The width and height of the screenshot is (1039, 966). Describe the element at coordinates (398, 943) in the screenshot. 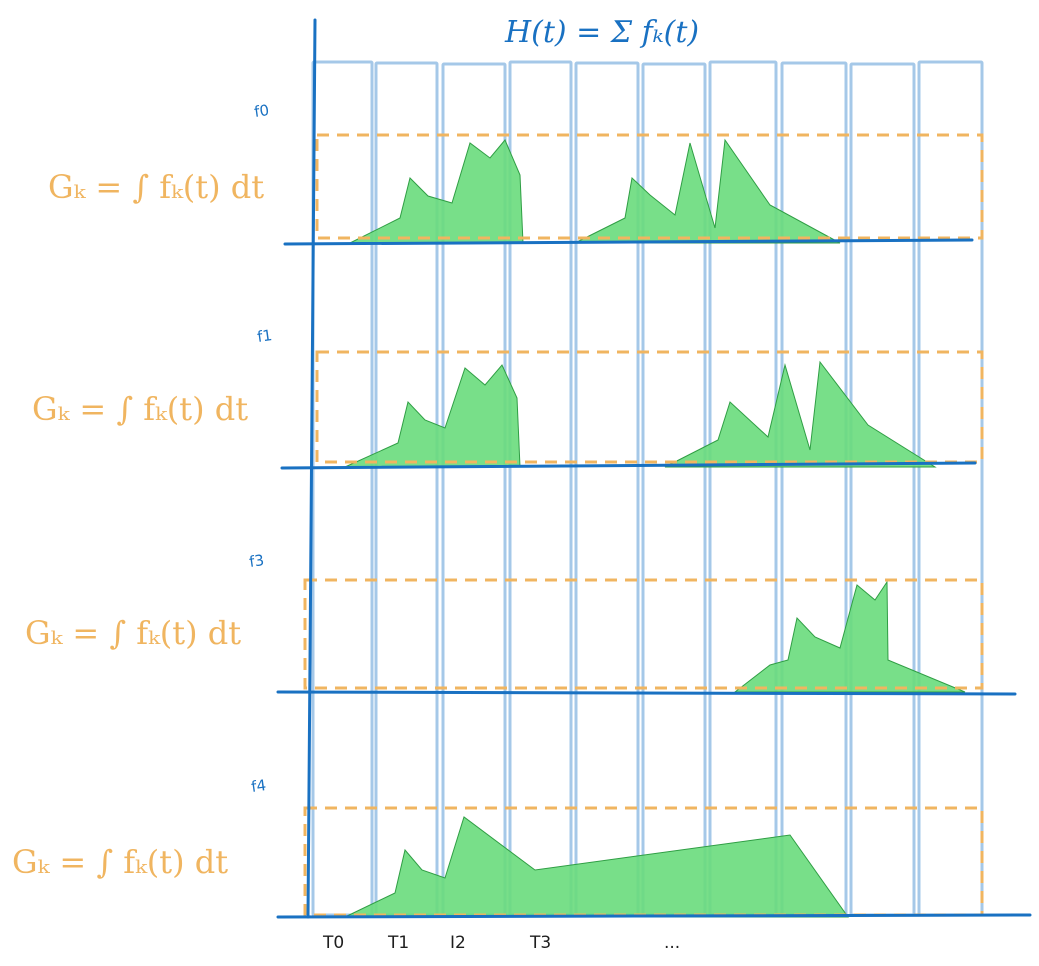

I see `time-label-t1: T1` at that location.